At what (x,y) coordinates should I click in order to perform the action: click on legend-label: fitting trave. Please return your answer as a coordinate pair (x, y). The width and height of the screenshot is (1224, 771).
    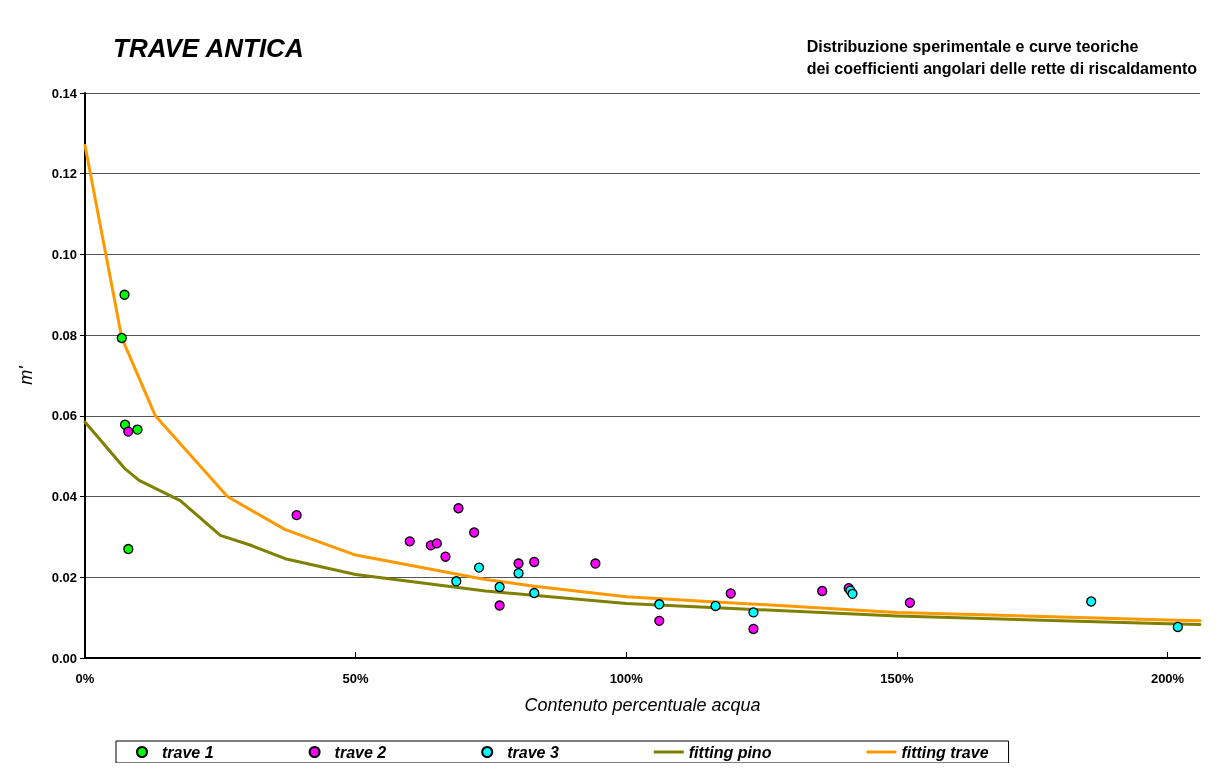
    Looking at the image, I should click on (945, 752).